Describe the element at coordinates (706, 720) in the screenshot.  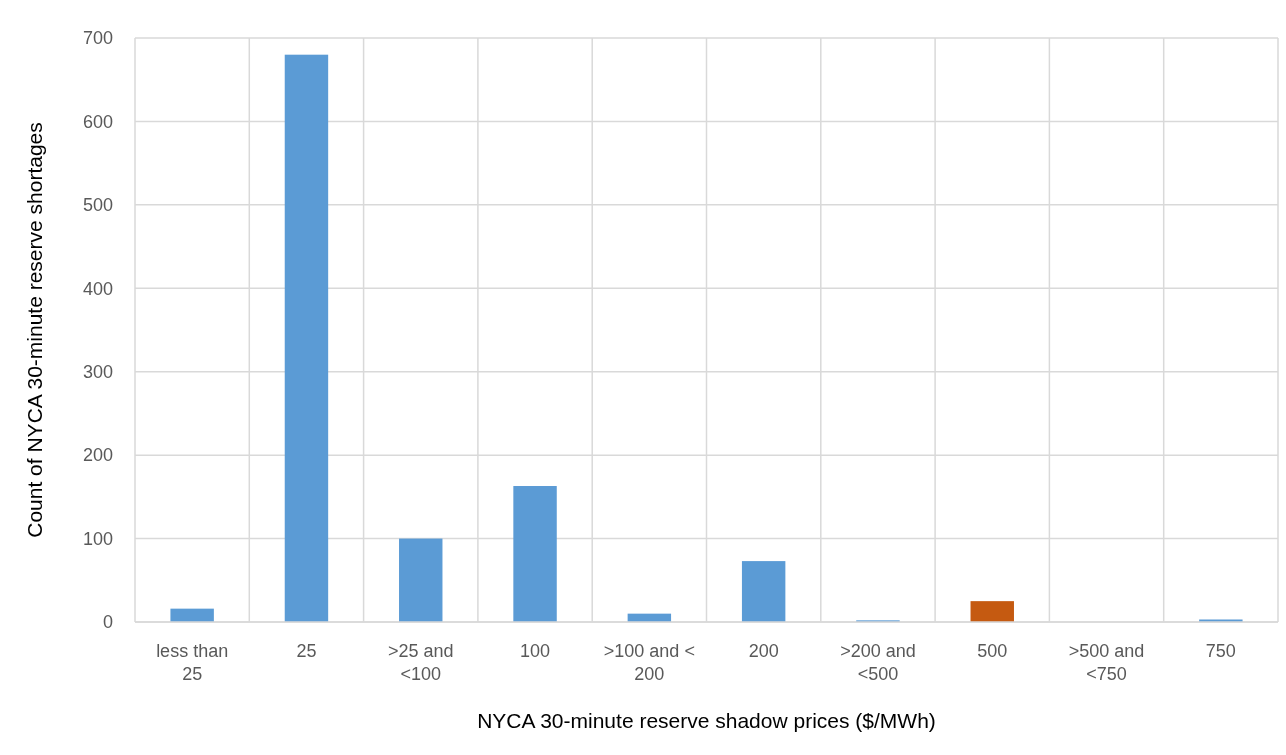
I see `x-axis-title: NYCA 30-minute reserve shadow prices ($/MWh)` at that location.